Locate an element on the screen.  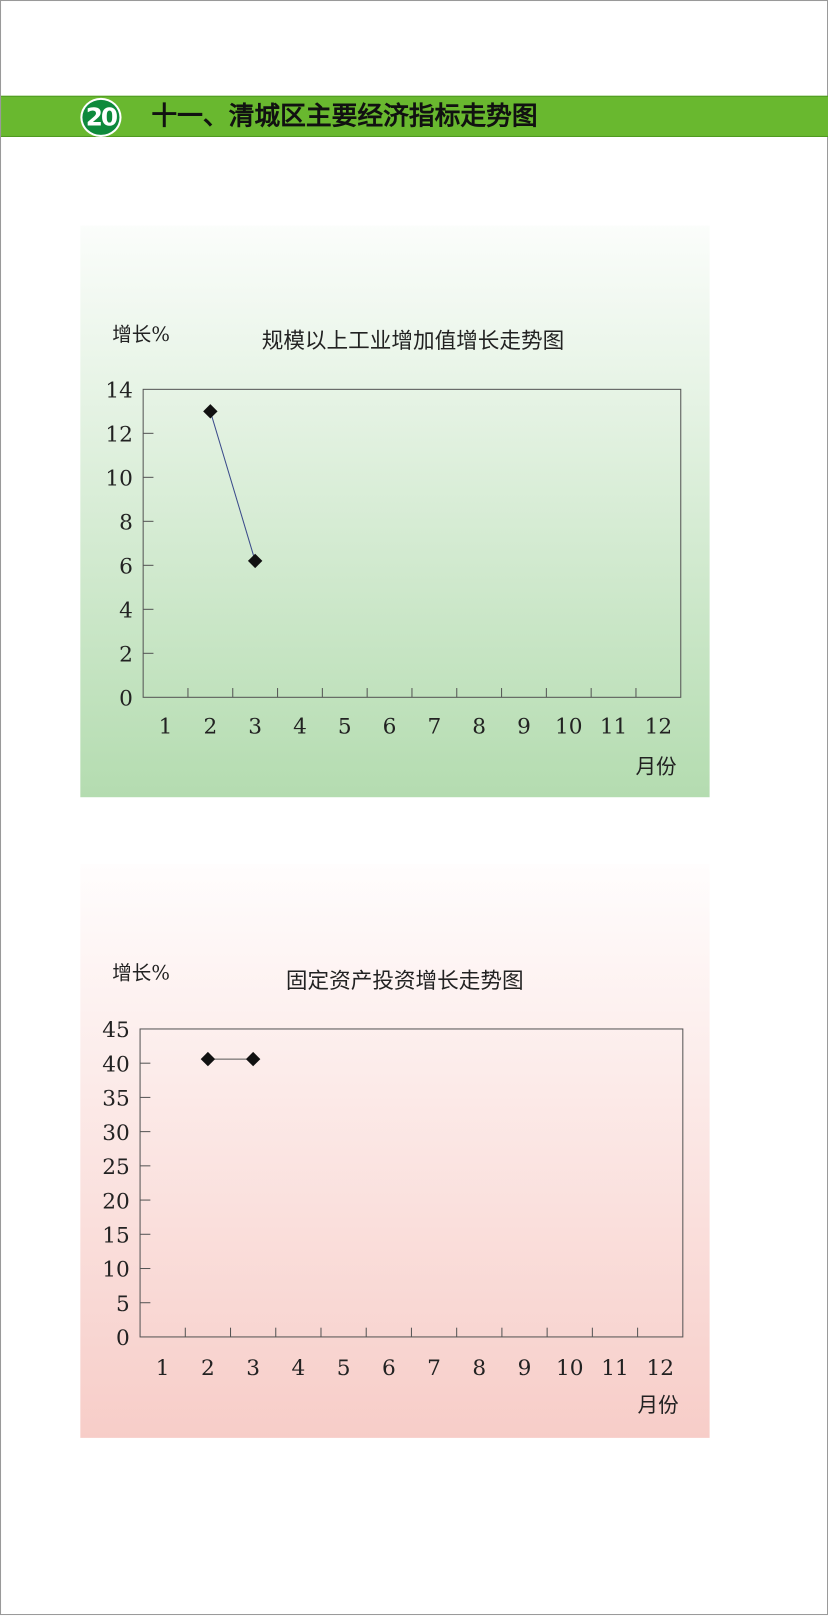
chart-title: 固定资产投资增长走势图 is located at coordinates (405, 981).